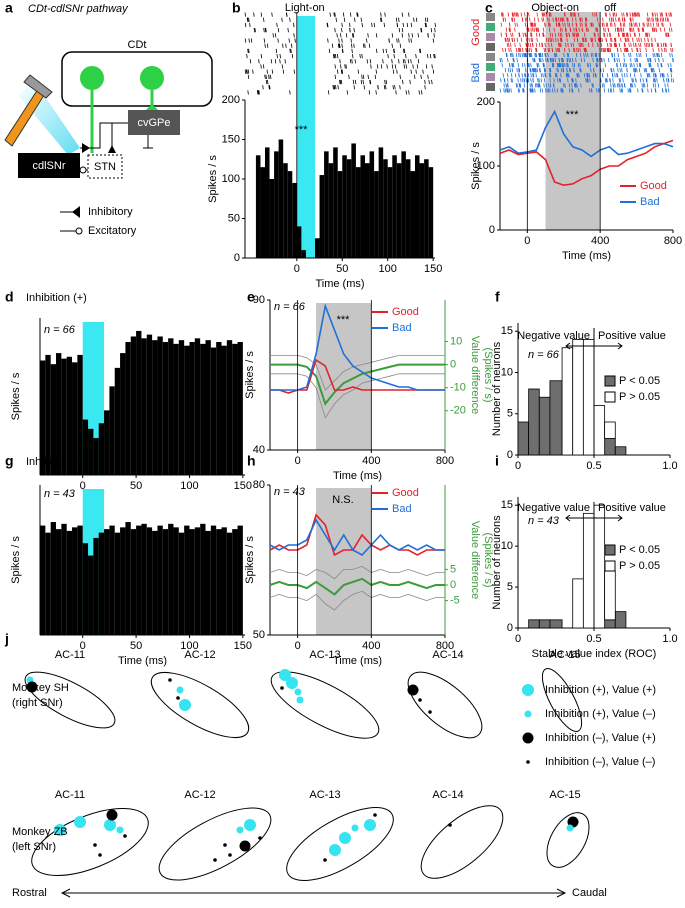  Describe the element at coordinates (60, 330) in the screenshot. I see `n-label: n = 66` at that location.